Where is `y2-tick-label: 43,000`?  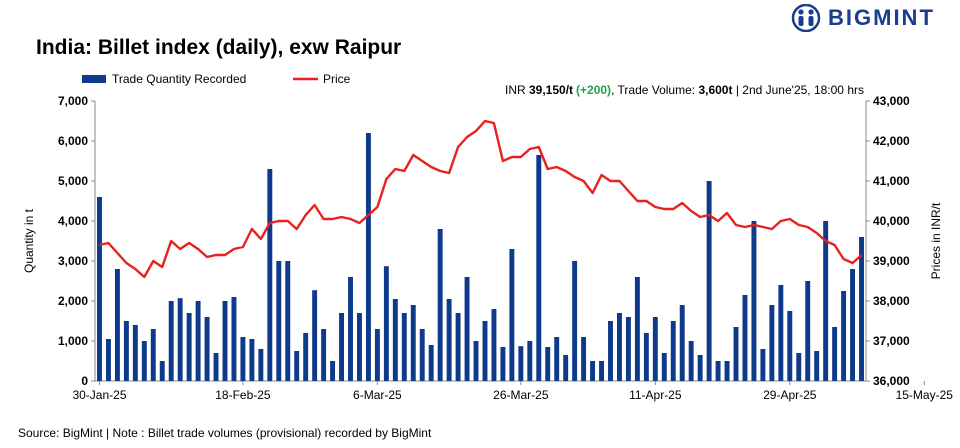 y2-tick-label: 43,000 is located at coordinates (891, 101).